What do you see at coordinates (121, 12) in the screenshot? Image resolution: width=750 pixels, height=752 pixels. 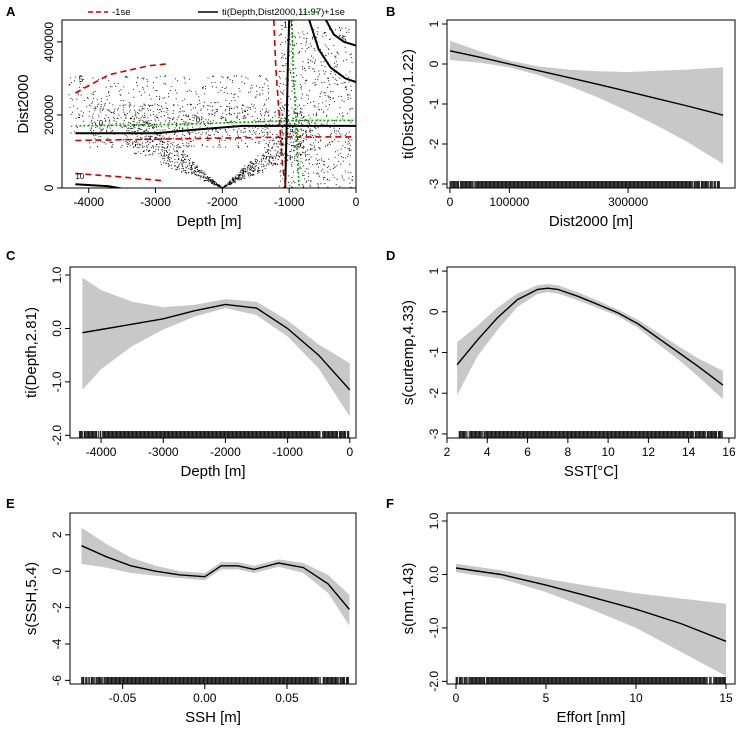 I see `legend-label: -1se` at bounding box center [121, 12].